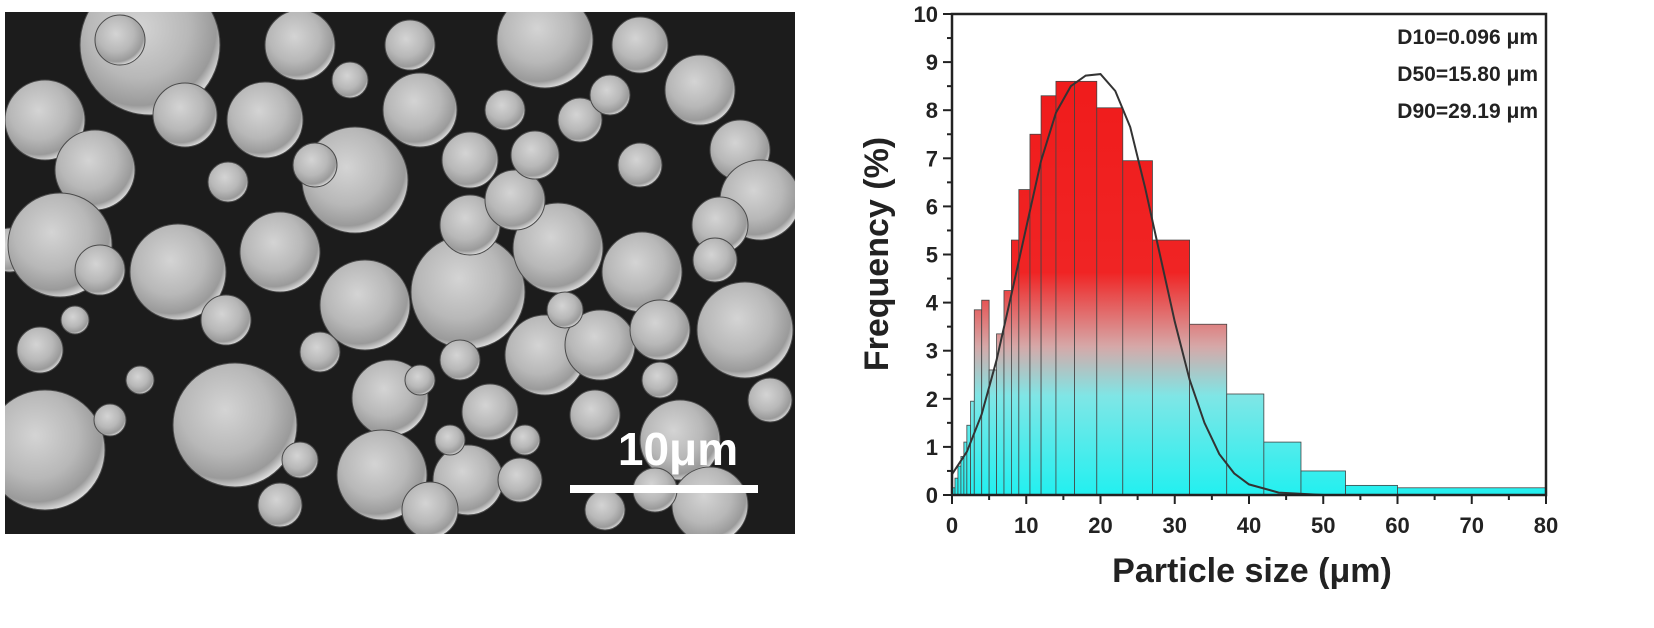 The height and width of the screenshot is (628, 1654). Describe the element at coordinates (932, 158) in the screenshot. I see `y-tick-label: 7` at that location.